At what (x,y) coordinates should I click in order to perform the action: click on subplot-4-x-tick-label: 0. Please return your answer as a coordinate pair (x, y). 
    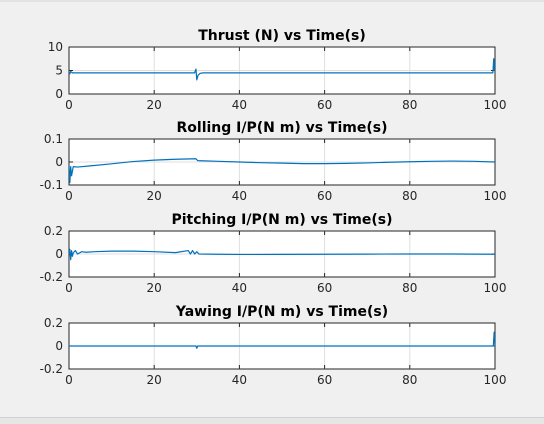
    Looking at the image, I should click on (69, 380).